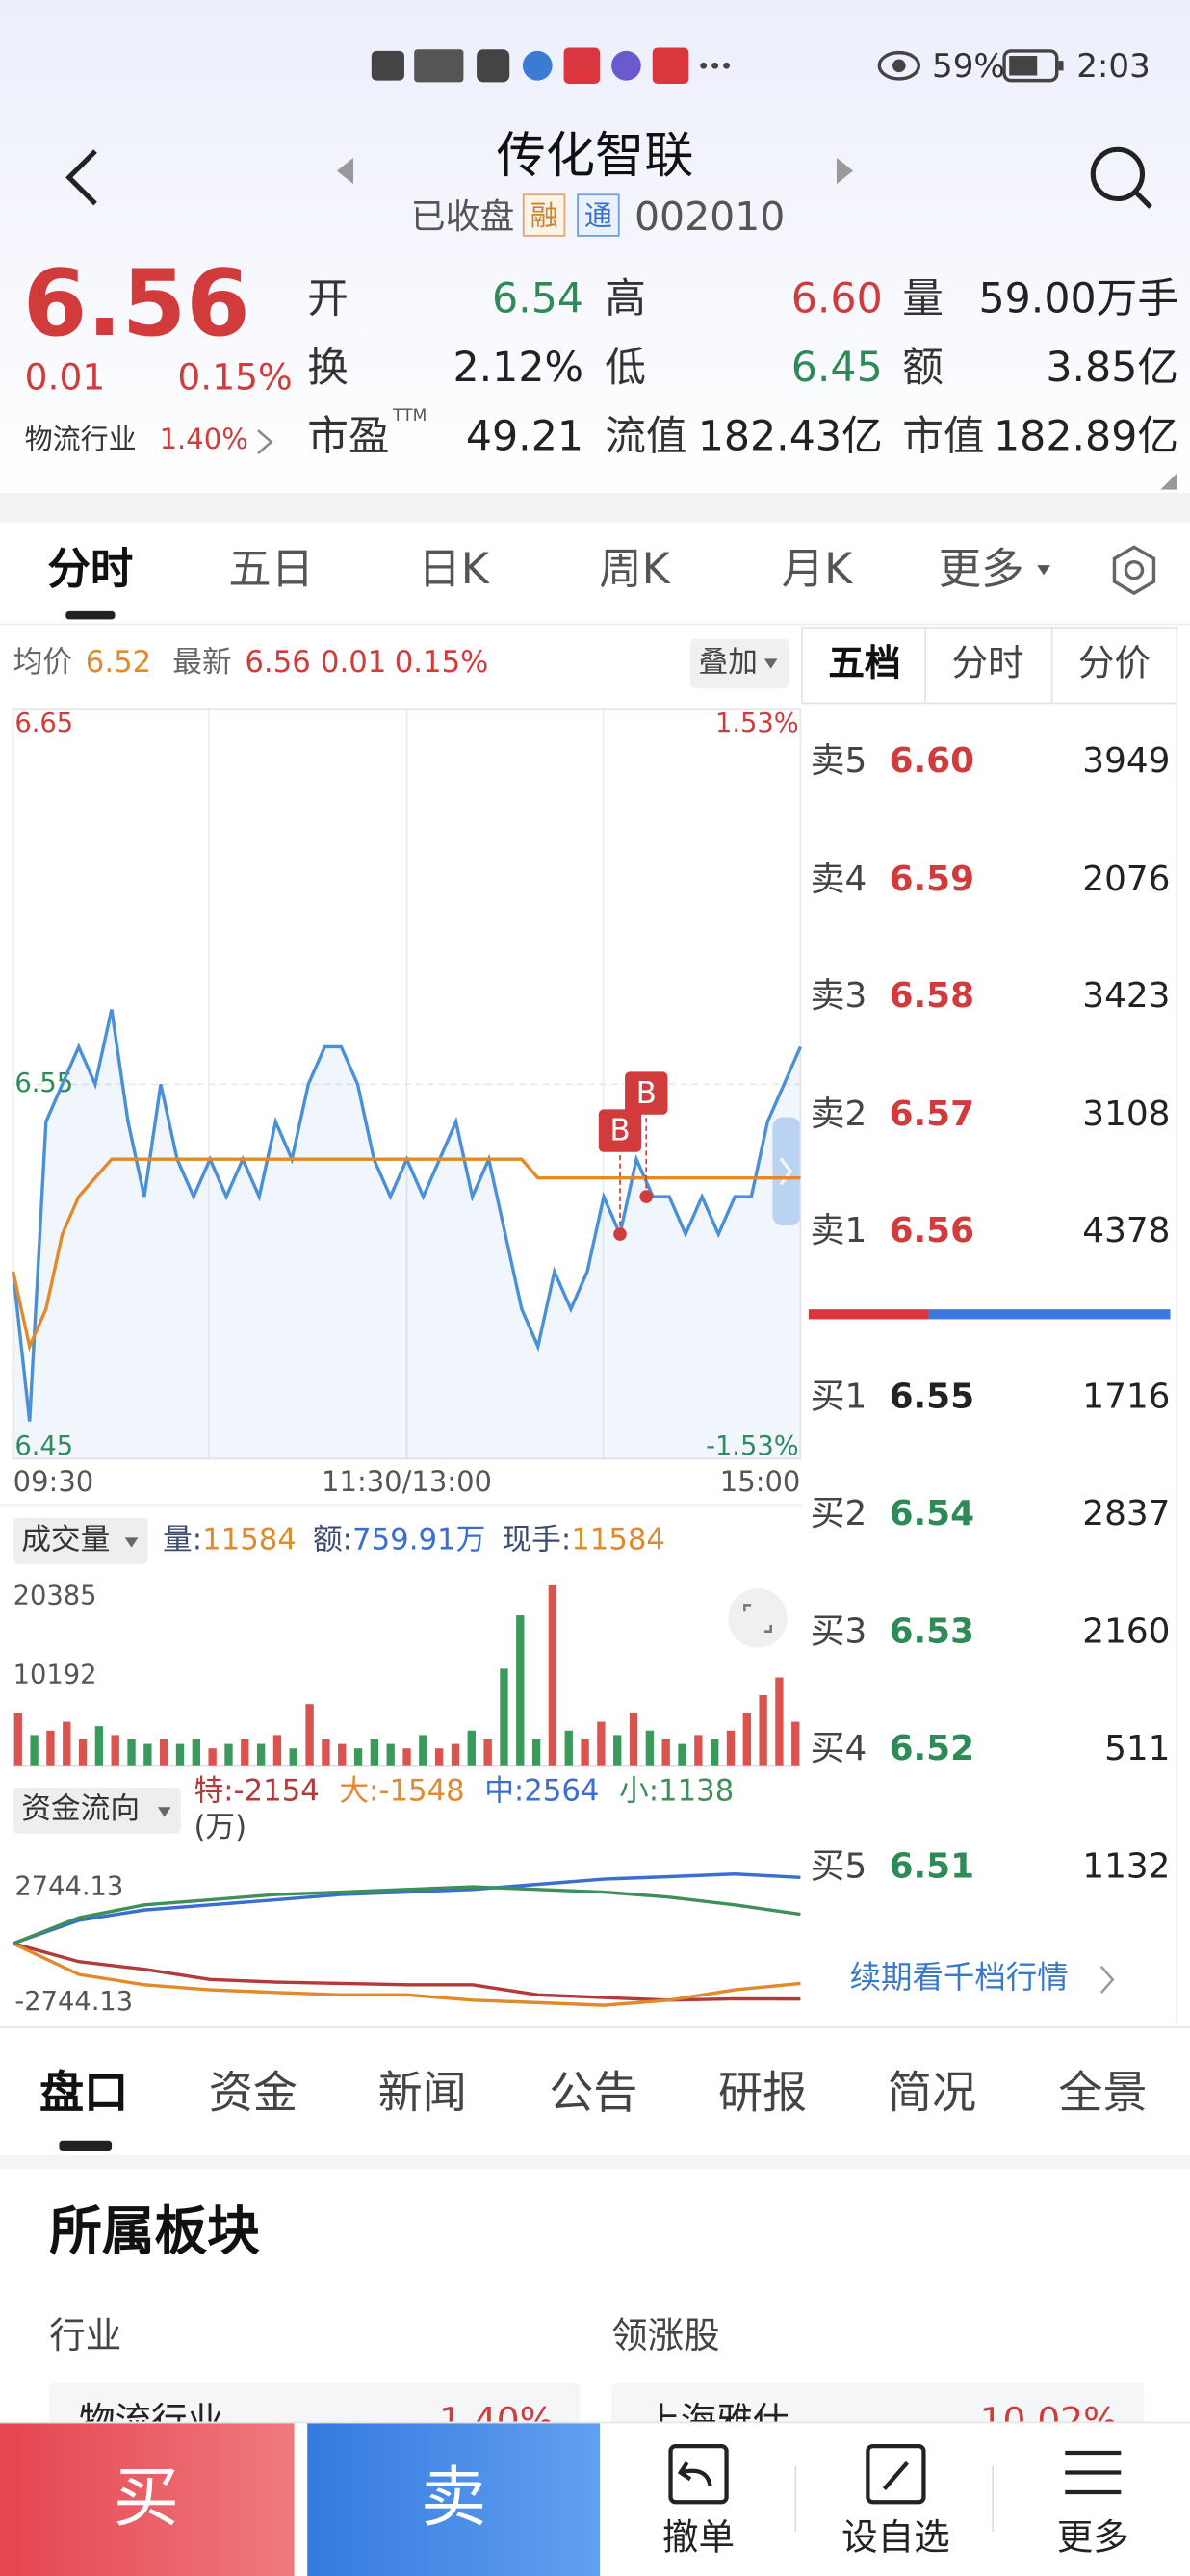 This screenshot has width=1190, height=2576. I want to click on volume-stat-label: 量:, so click(183, 1541).